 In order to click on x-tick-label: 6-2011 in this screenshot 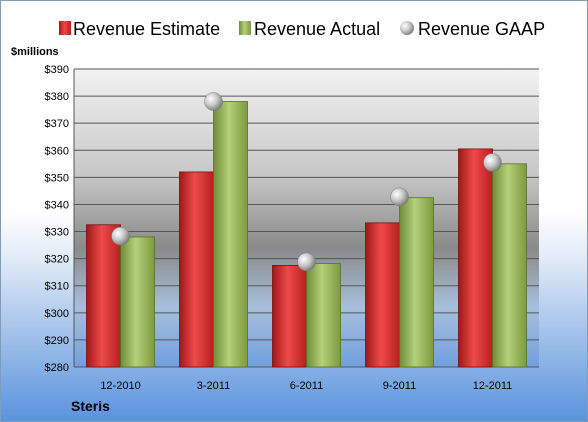, I will do `click(306, 386)`.